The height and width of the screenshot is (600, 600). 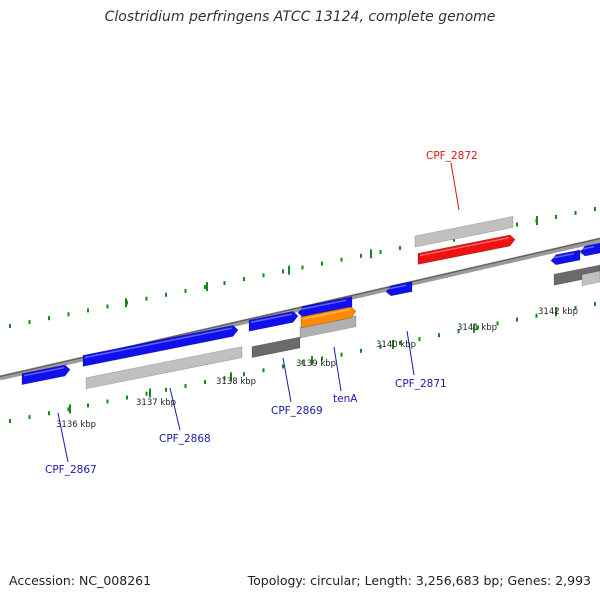 What do you see at coordinates (345, 399) in the screenshot?
I see `gene-label: tenA` at bounding box center [345, 399].